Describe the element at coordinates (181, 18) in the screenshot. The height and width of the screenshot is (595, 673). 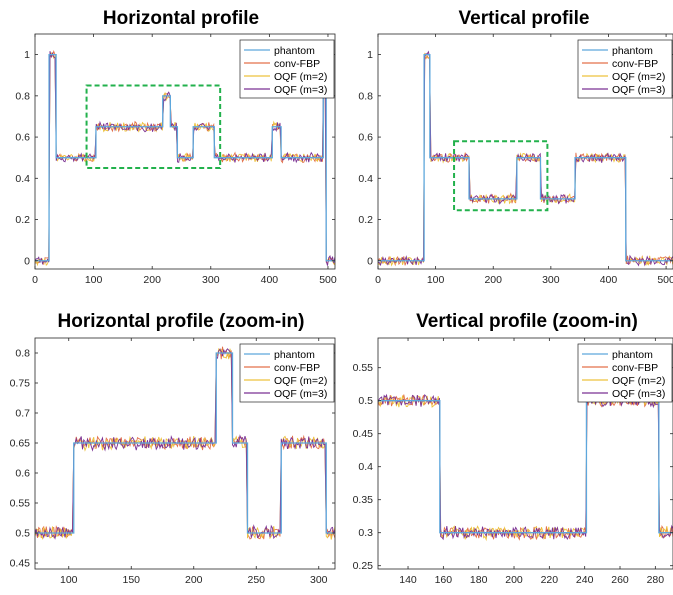
I see `panel-title-horizontal: Horizontal profile` at that location.